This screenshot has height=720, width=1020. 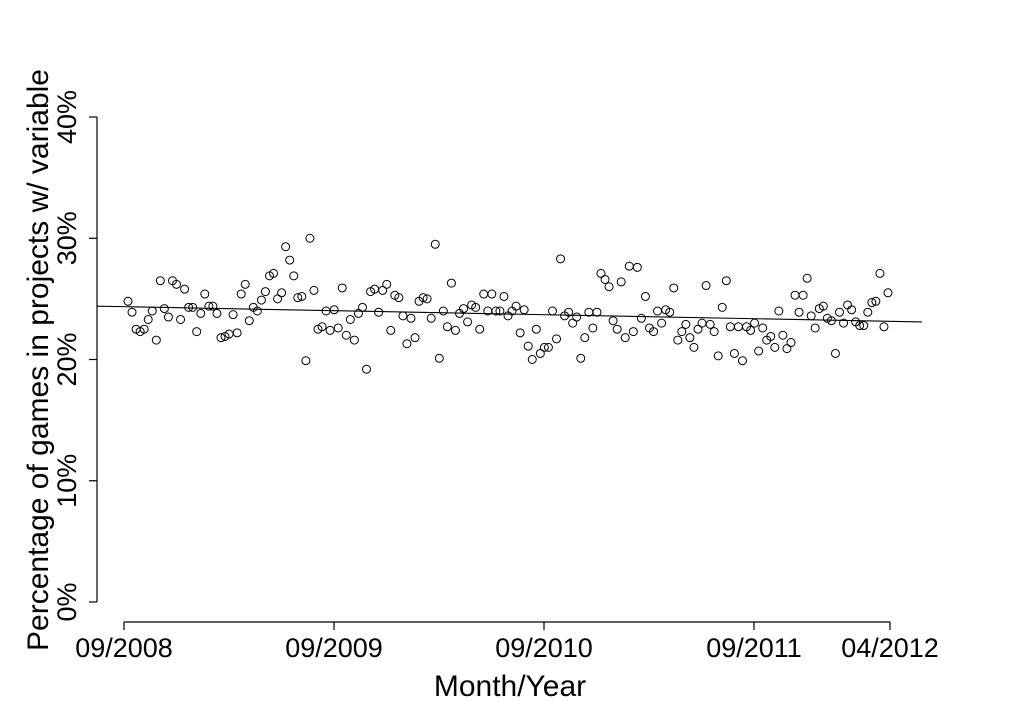 I want to click on y-tick-label: 0%, so click(x=67, y=601).